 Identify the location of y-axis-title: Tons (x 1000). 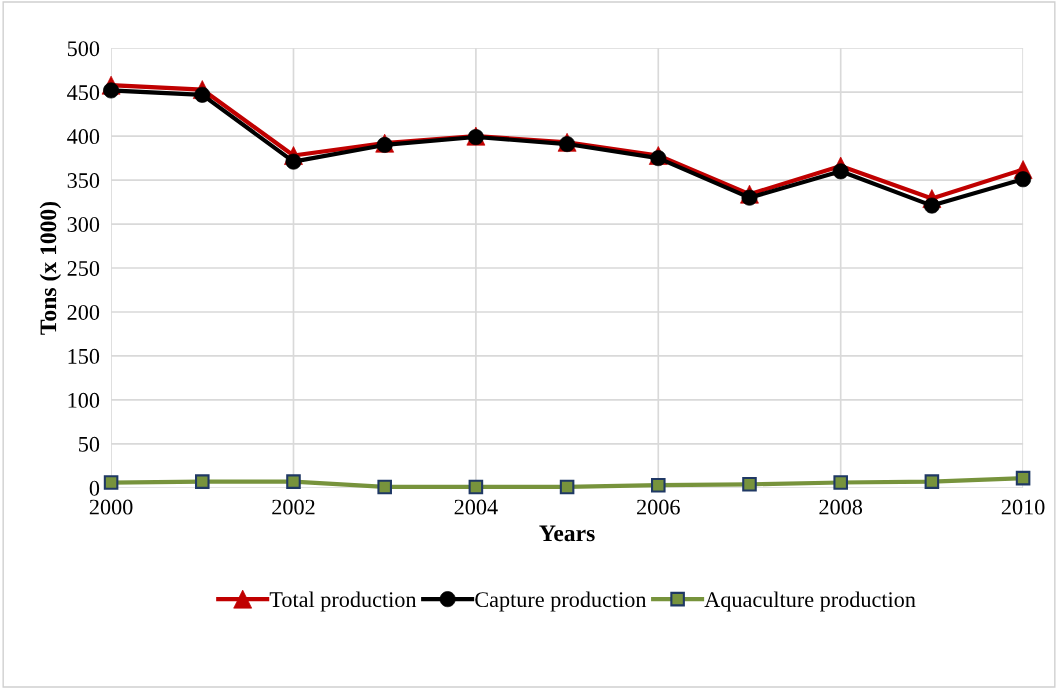
(50, 268).